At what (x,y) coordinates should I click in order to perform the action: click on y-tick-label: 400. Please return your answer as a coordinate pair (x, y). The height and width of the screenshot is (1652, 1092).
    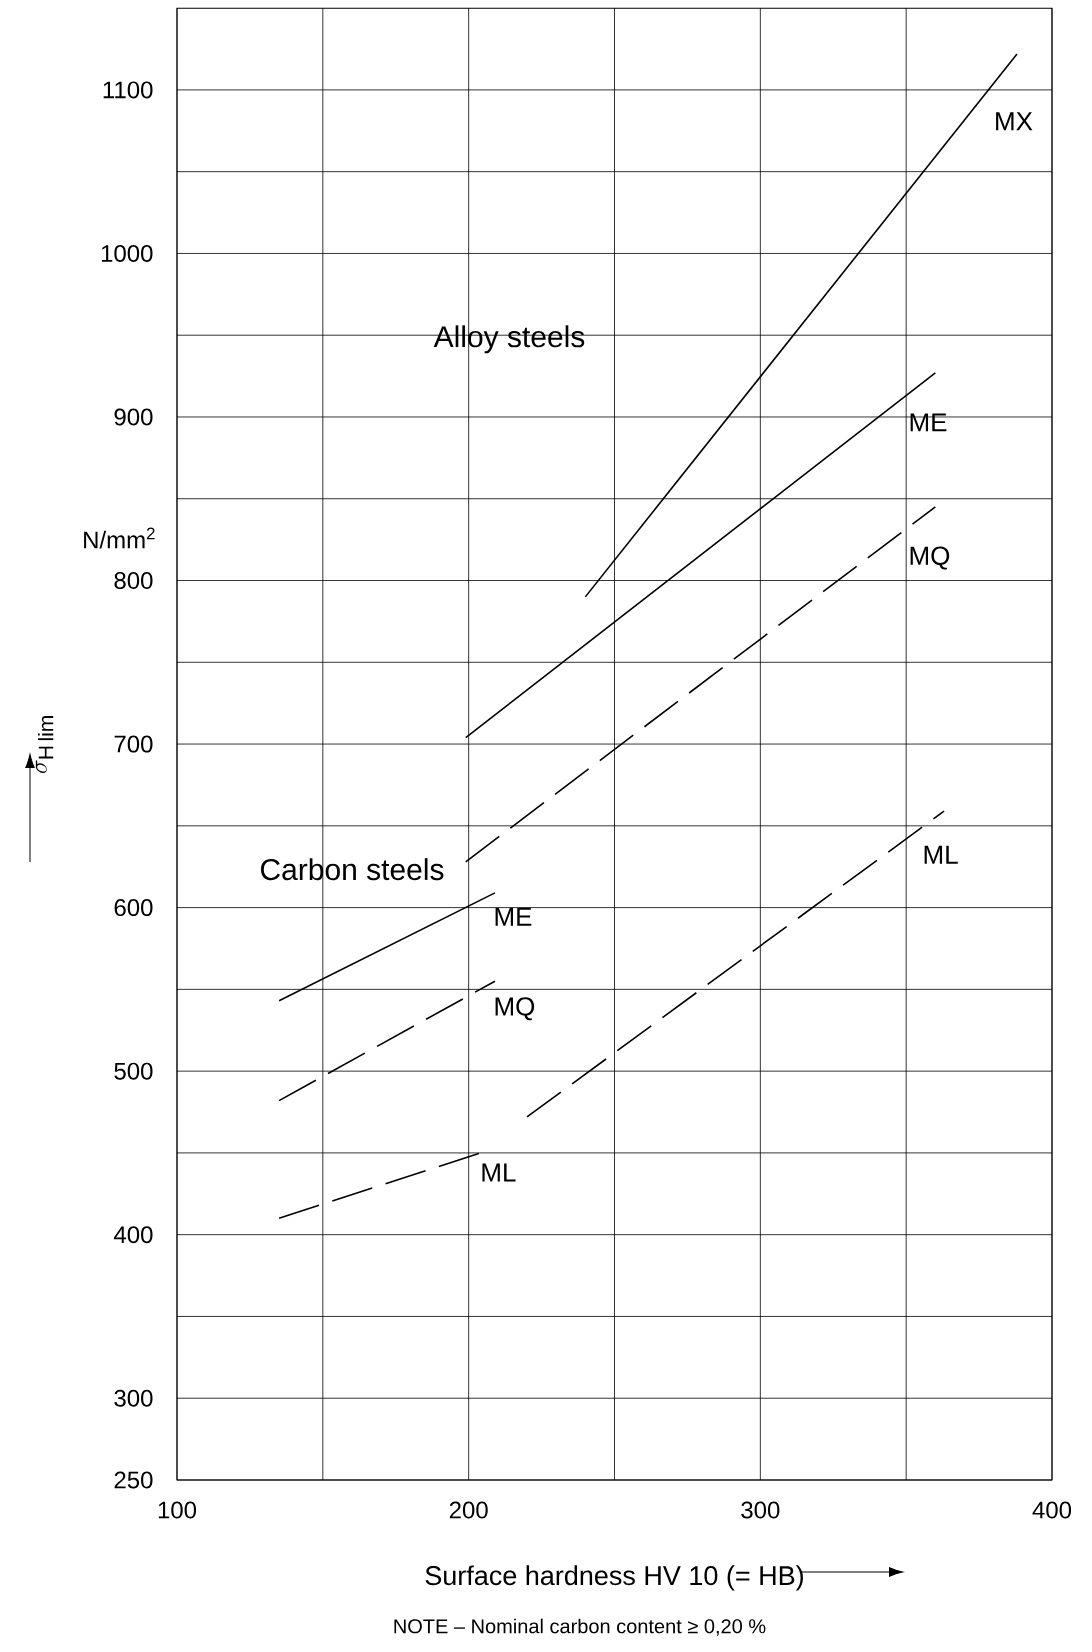
    Looking at the image, I should click on (133, 1235).